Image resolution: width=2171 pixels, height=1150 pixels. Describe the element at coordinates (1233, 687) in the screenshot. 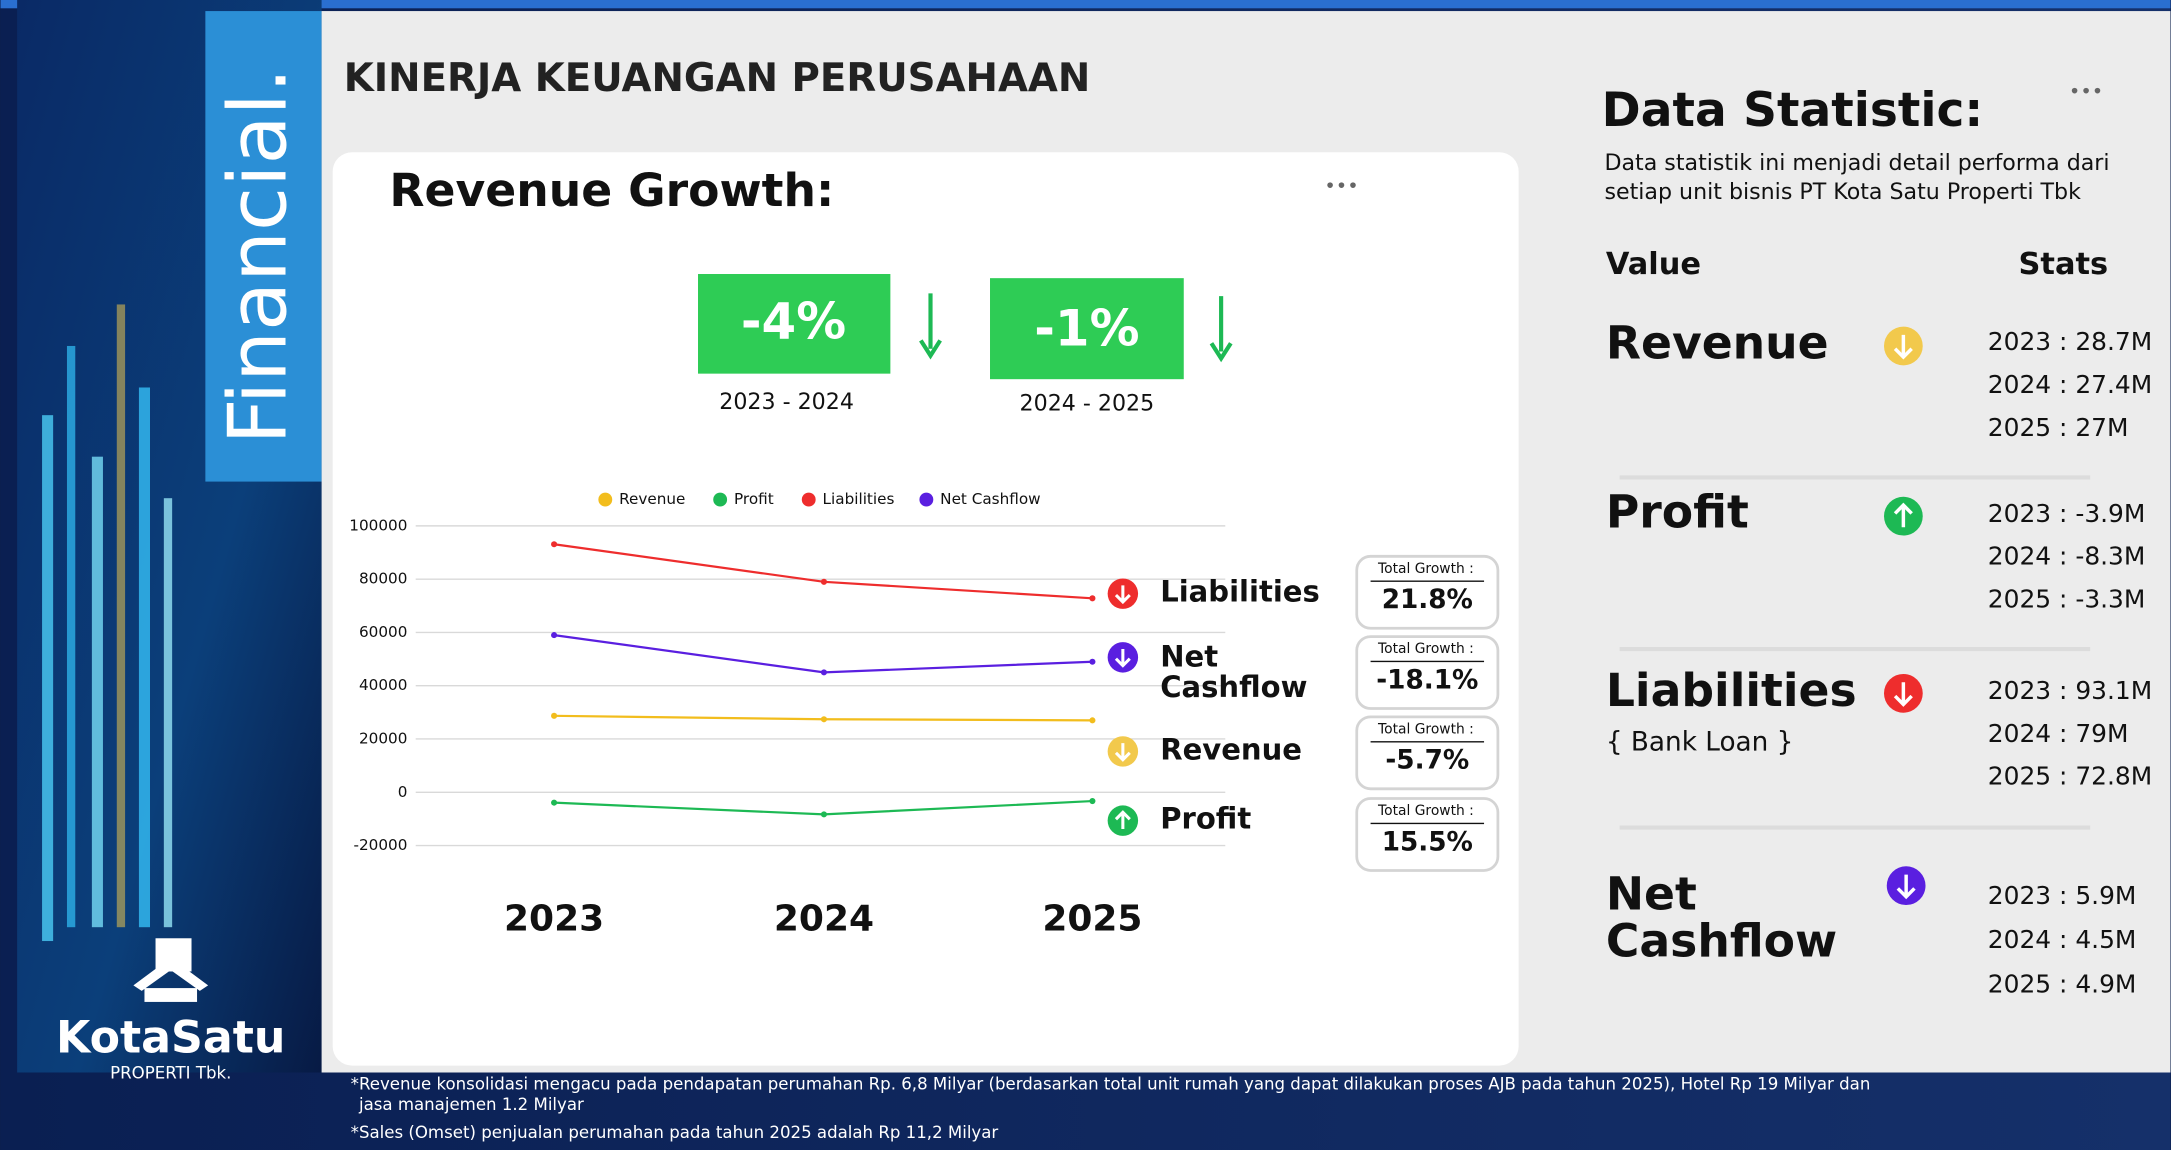

I see `series-label: Cashflow` at that location.